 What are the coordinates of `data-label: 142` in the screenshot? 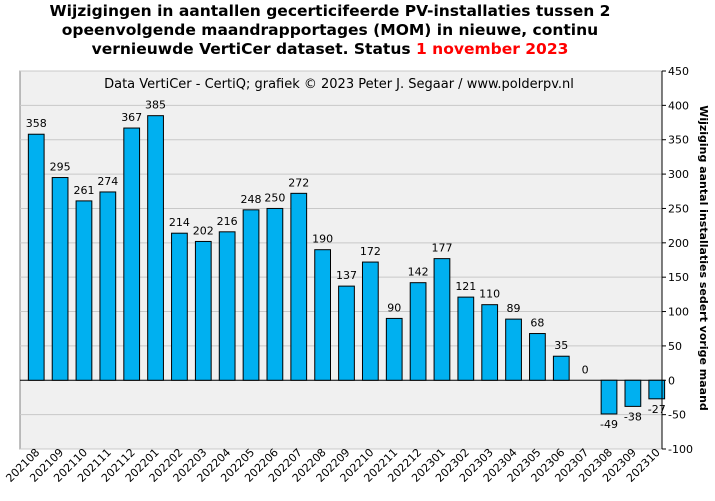 It's located at (418, 272).